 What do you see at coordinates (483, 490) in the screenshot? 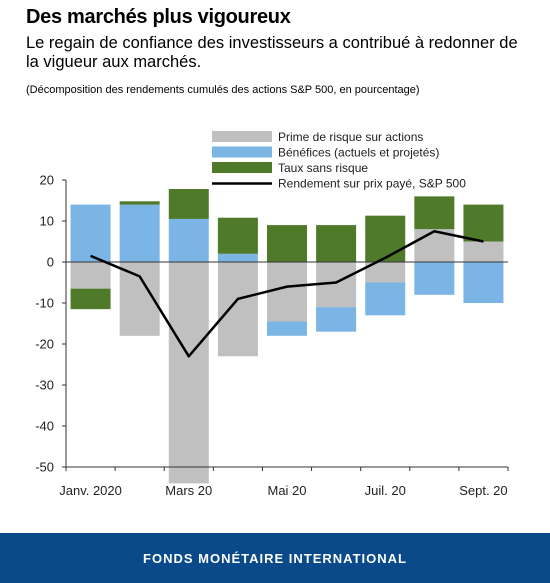
I see `x-tick-label: Sept. 20` at bounding box center [483, 490].